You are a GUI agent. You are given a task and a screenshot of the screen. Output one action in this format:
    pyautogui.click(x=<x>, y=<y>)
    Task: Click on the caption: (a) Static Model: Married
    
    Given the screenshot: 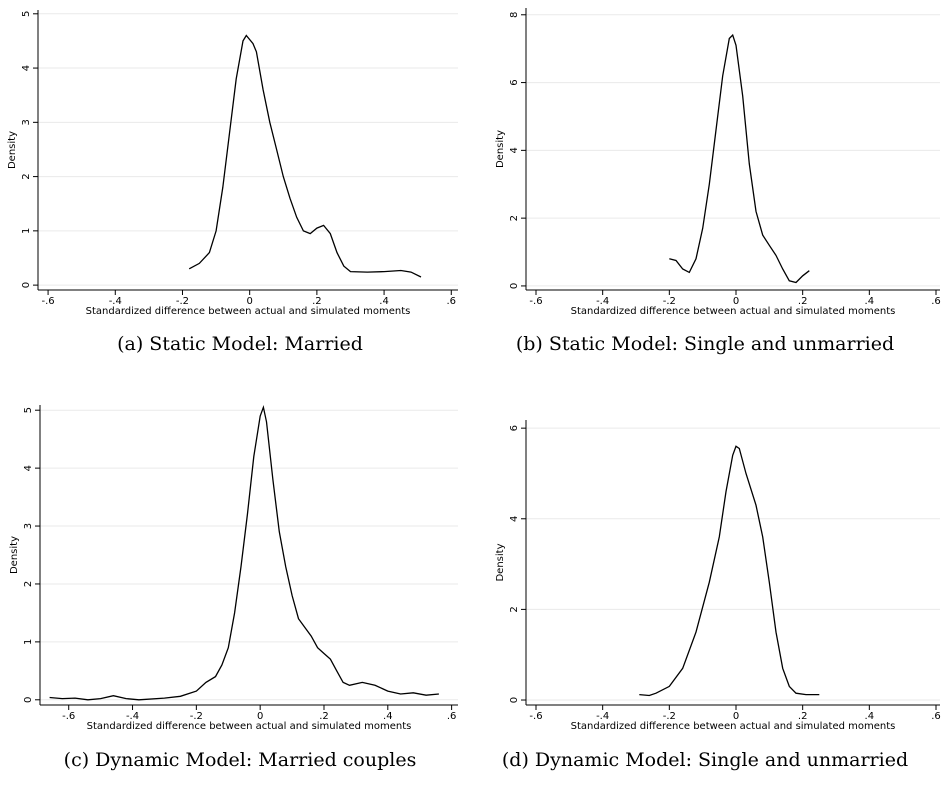 What is the action you would take?
    pyautogui.click(x=240, y=344)
    